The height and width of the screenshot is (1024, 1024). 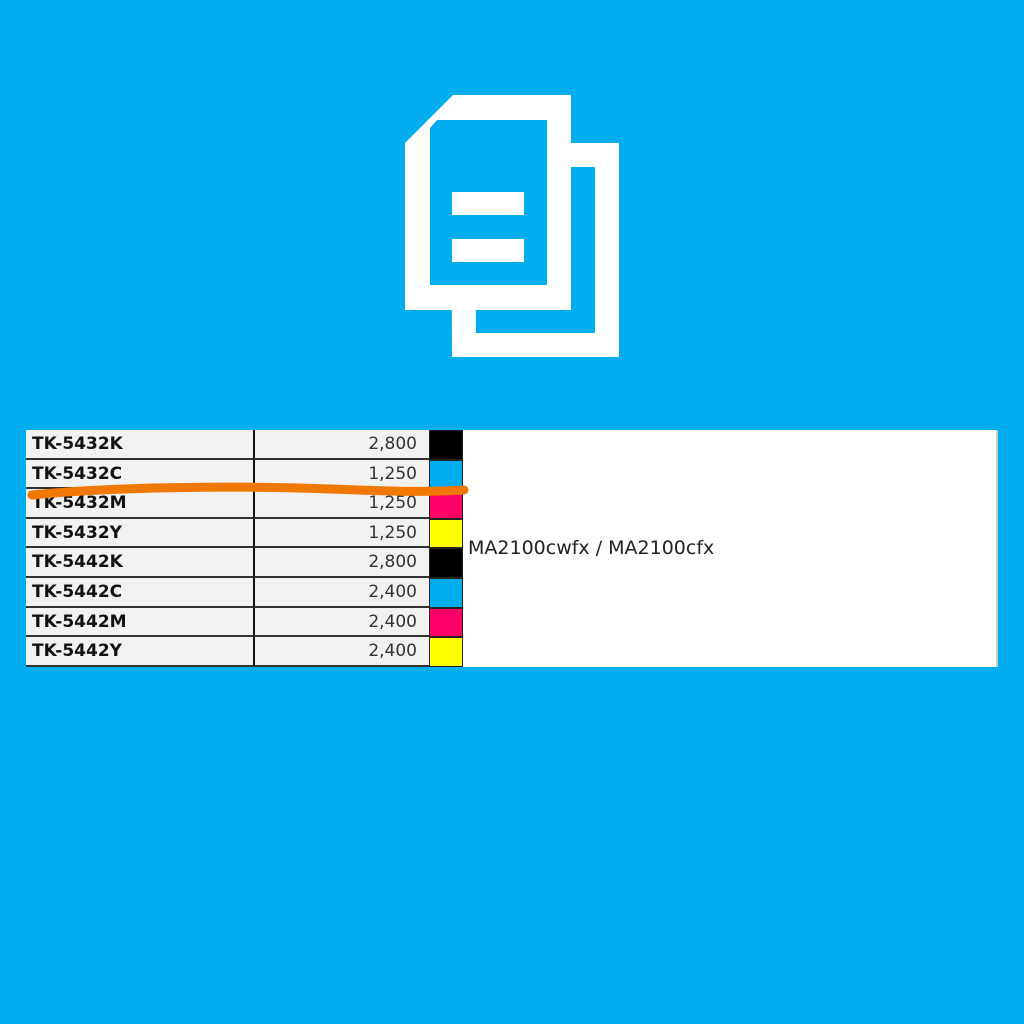 I want to click on table-row: TK-5442Y 2,400, so click(x=244, y=652).